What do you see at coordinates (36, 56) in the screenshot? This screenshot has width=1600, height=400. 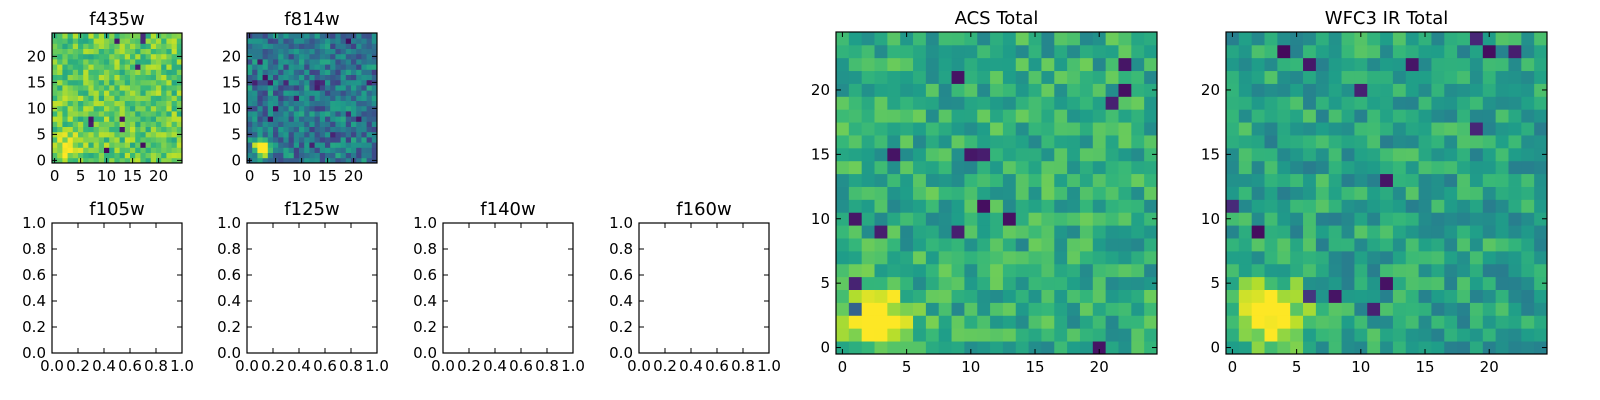 I see `y-tick-label: 20` at bounding box center [36, 56].